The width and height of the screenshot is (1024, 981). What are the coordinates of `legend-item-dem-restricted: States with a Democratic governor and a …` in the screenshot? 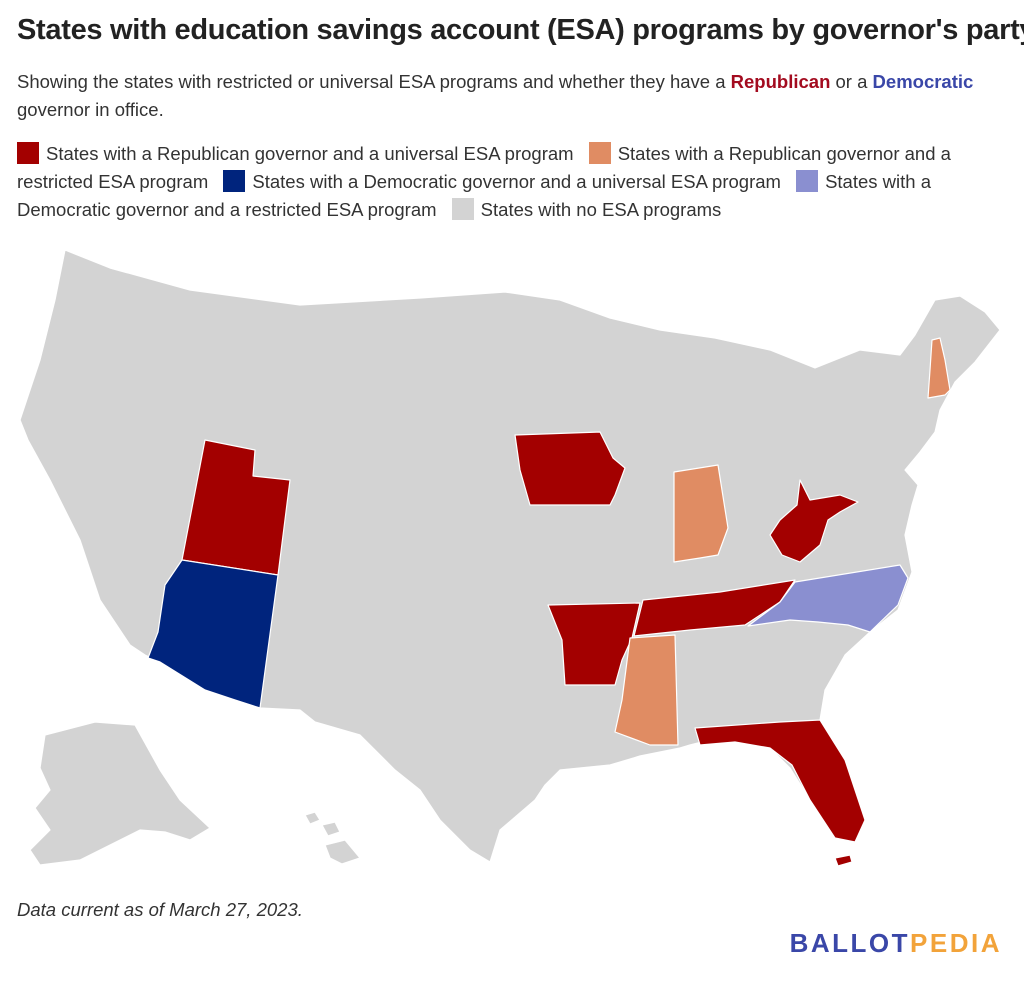 It's located at (474, 195).